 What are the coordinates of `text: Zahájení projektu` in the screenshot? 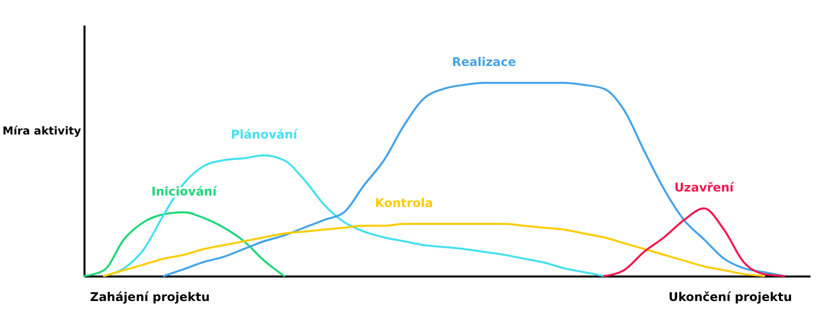 It's located at (150, 297).